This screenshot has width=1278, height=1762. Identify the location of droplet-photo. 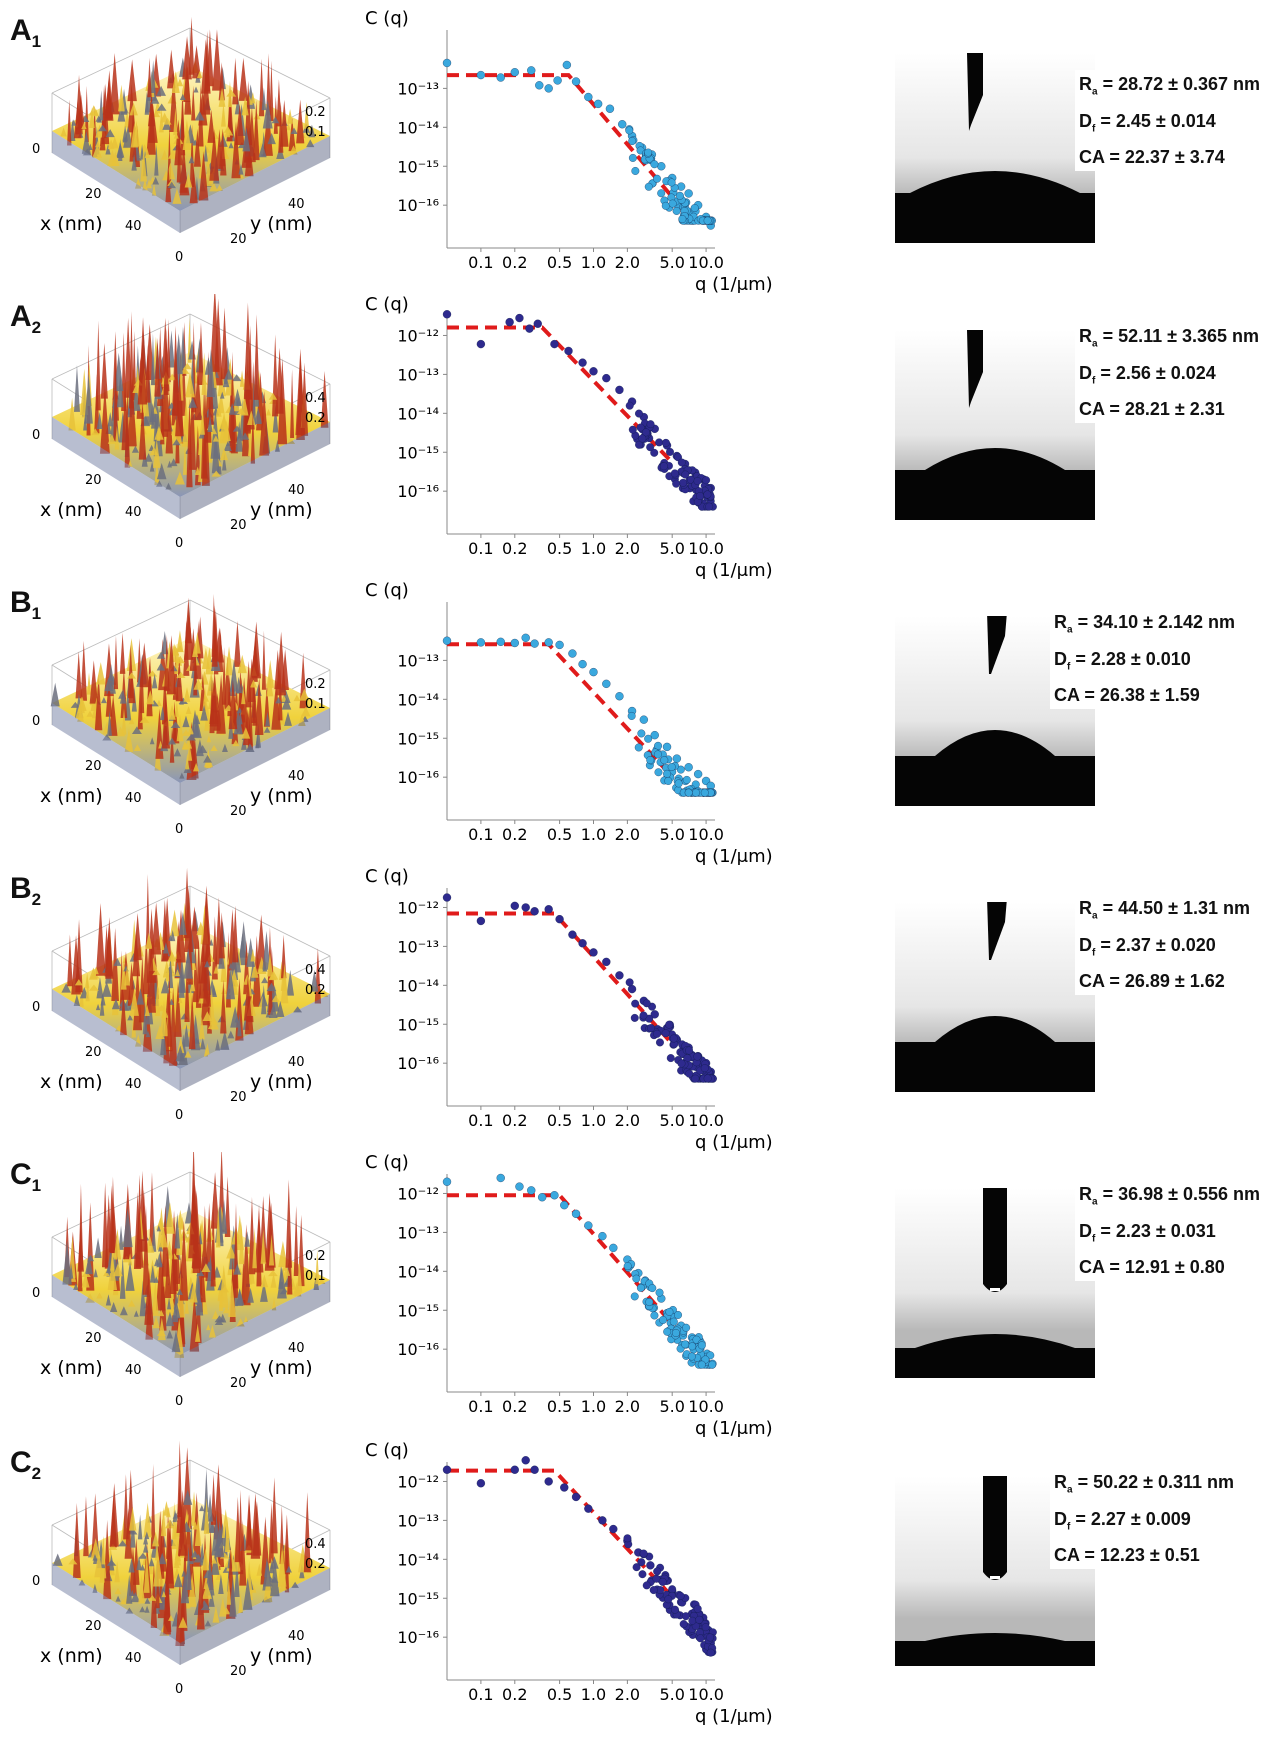
(995, 148).